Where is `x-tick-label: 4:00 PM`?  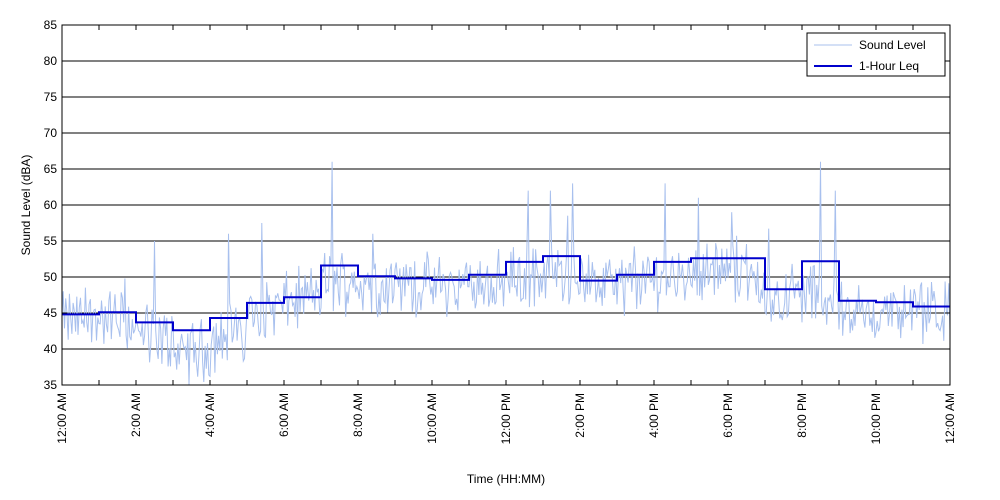
x-tick-label: 4:00 PM is located at coordinates (654, 415).